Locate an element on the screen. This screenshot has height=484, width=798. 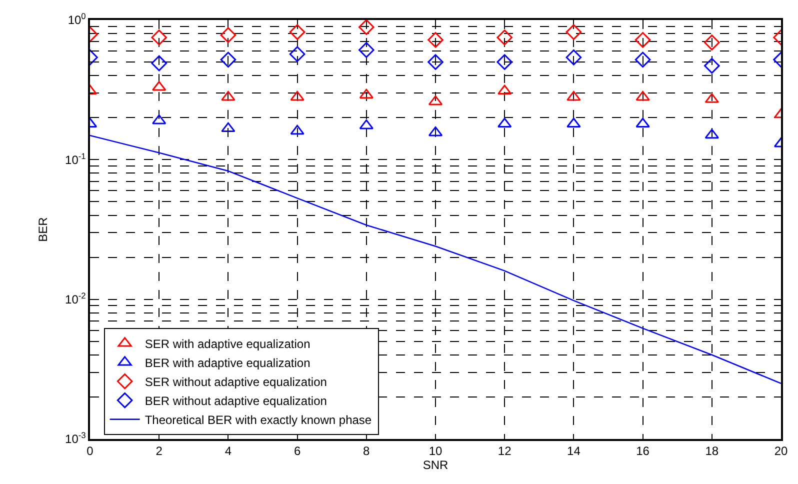
x-tick-label: 0 is located at coordinates (90, 451).